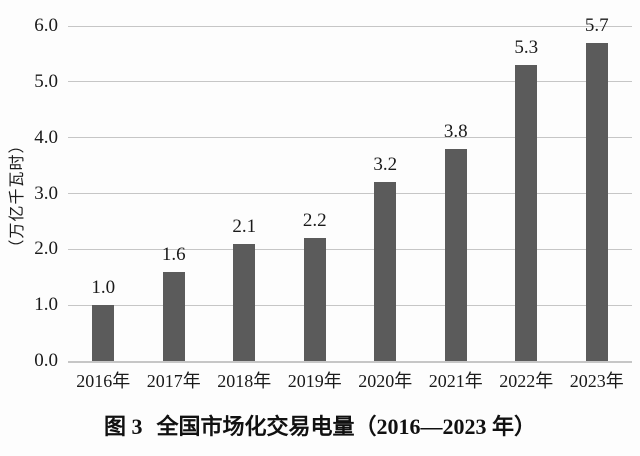  I want to click on x-axis-tick-label: 2019年, so click(314, 381).